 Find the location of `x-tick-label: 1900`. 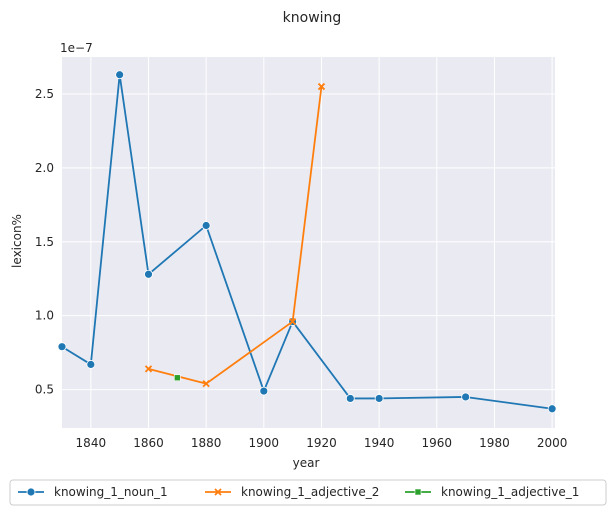

x-tick-label: 1900 is located at coordinates (264, 443).